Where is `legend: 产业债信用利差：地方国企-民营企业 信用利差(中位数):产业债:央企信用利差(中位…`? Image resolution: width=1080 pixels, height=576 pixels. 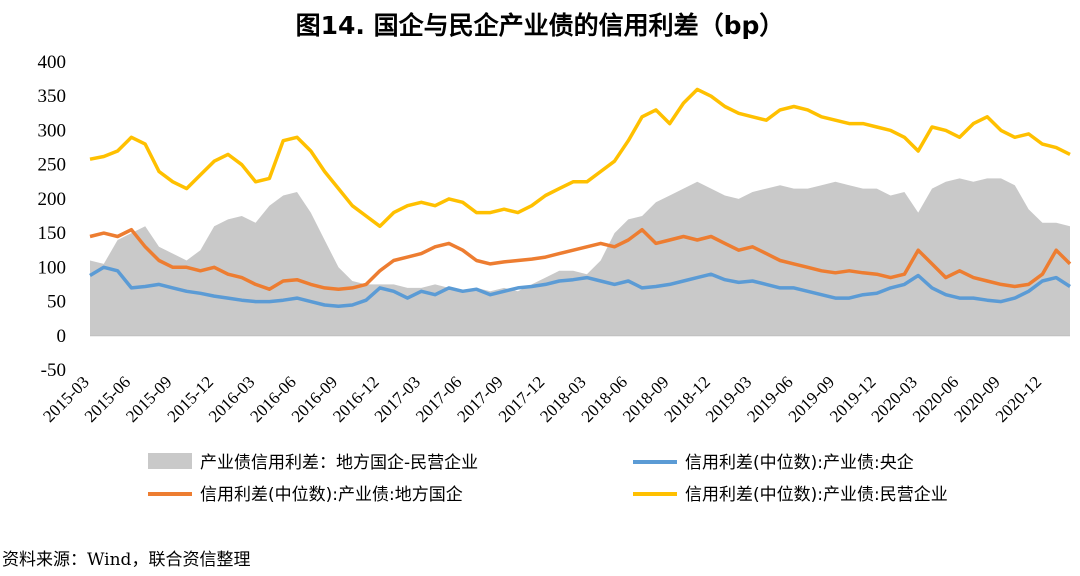 legend: 产业债信用利差：地方国企-民营企业 信用利差(中位数):产业债:央企信用利差(中位… is located at coordinates (548, 479).